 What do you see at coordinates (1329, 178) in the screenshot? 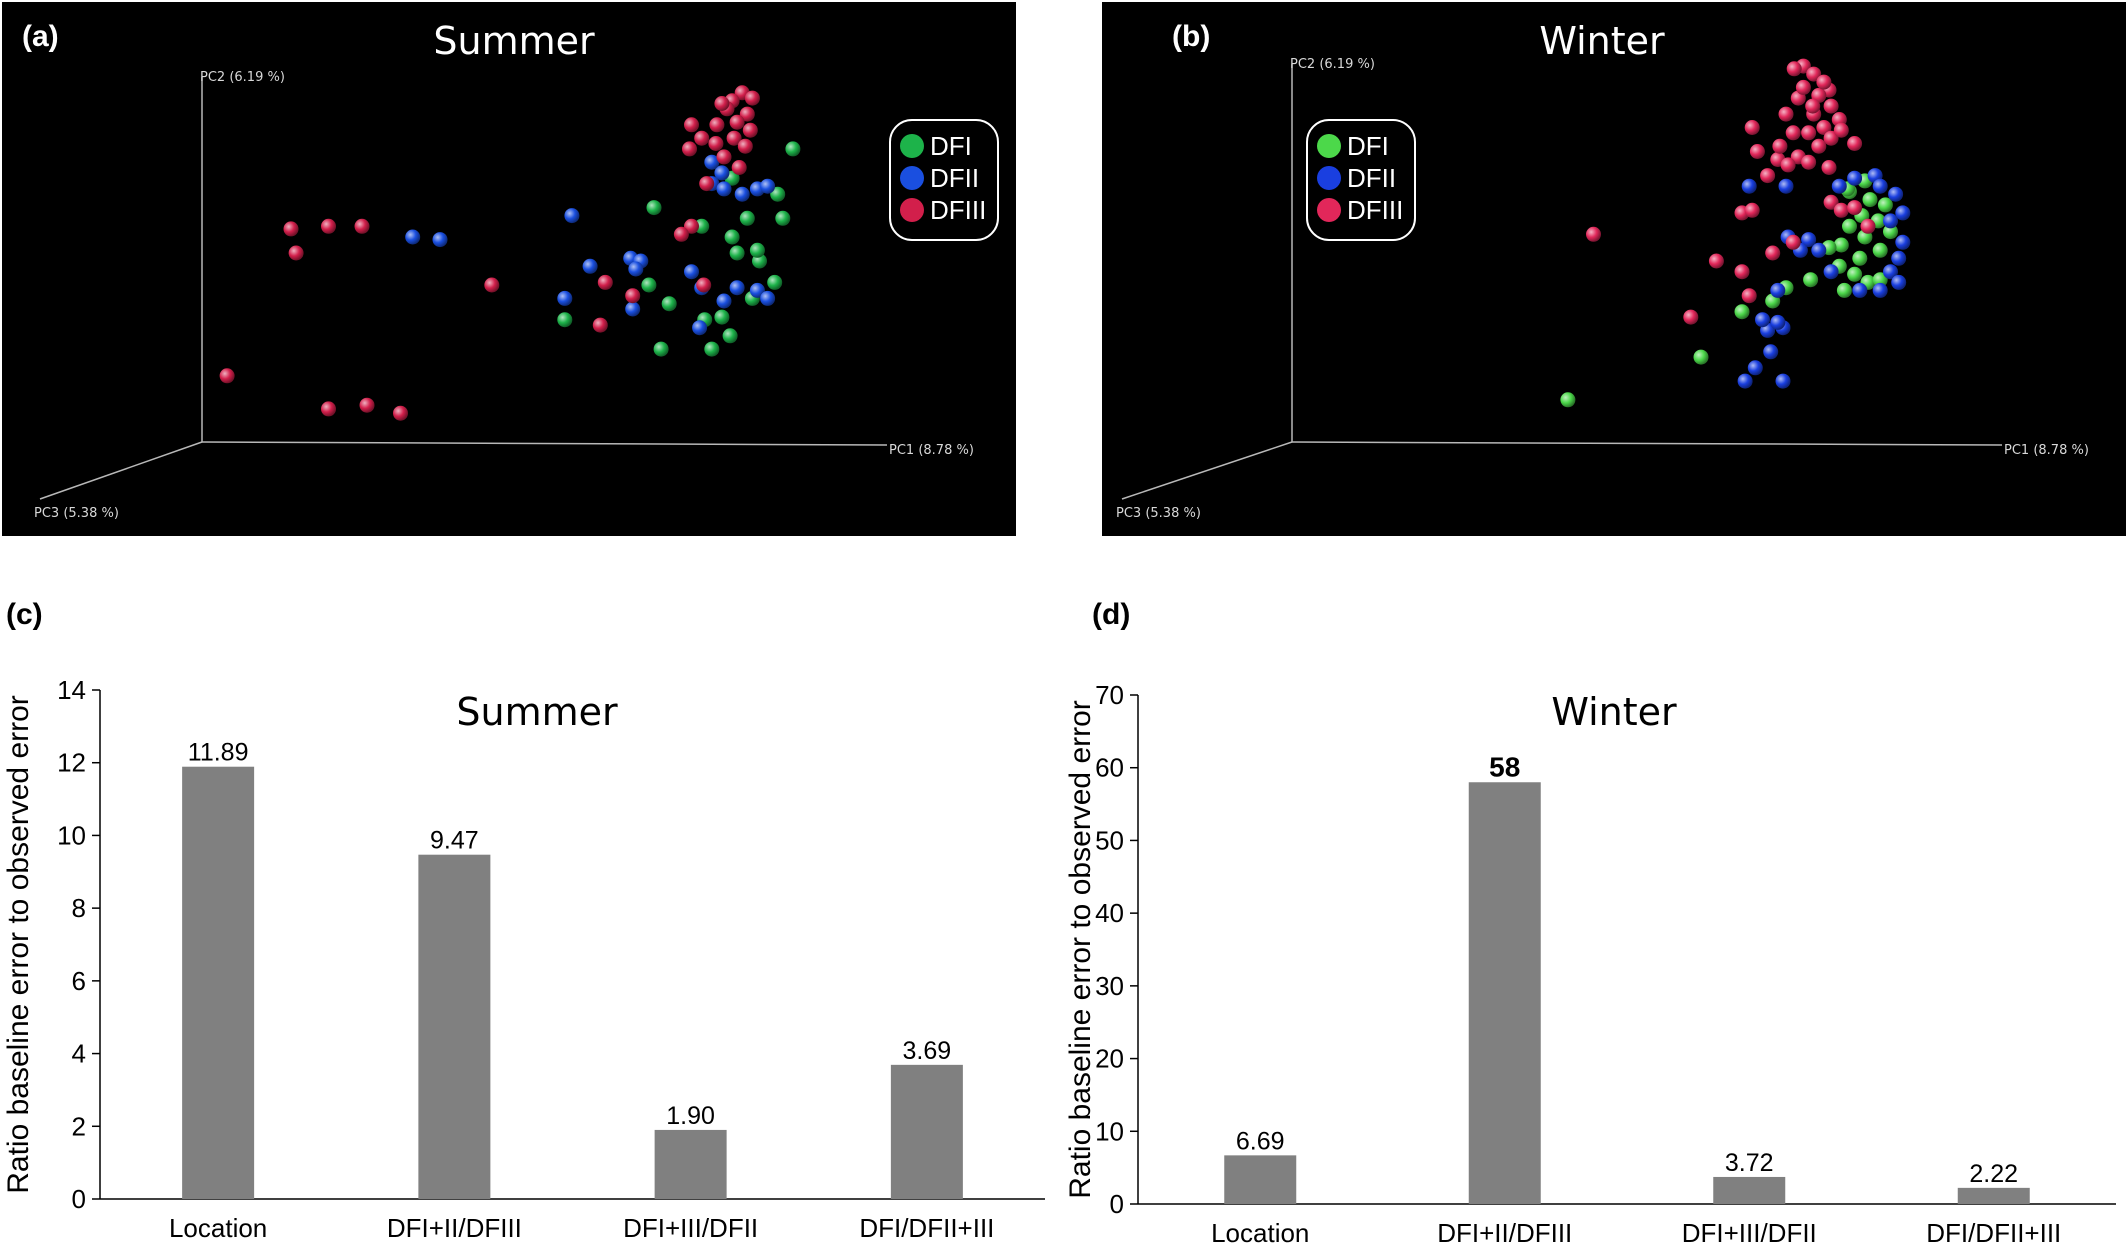
I see `legend-swatch-dfii` at bounding box center [1329, 178].